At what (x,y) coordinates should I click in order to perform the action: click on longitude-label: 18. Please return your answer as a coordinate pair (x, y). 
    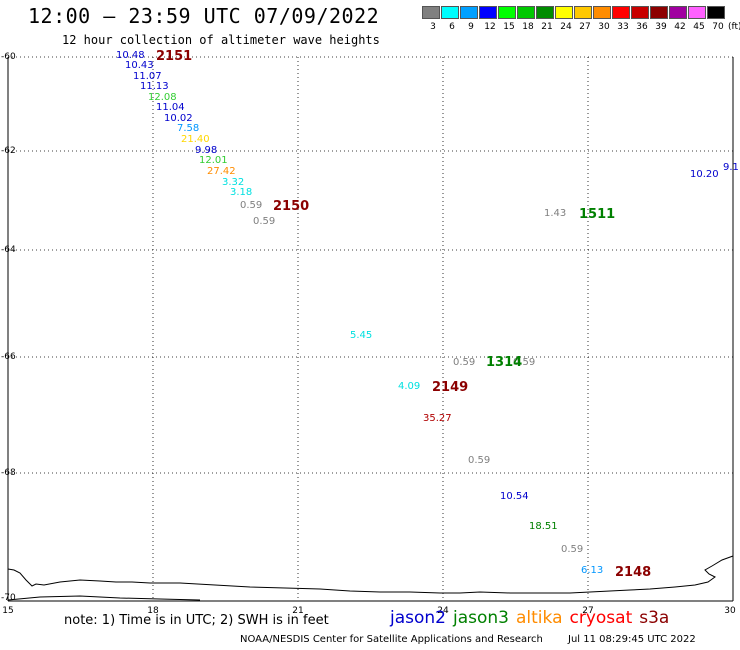
    Looking at the image, I should click on (153, 611).